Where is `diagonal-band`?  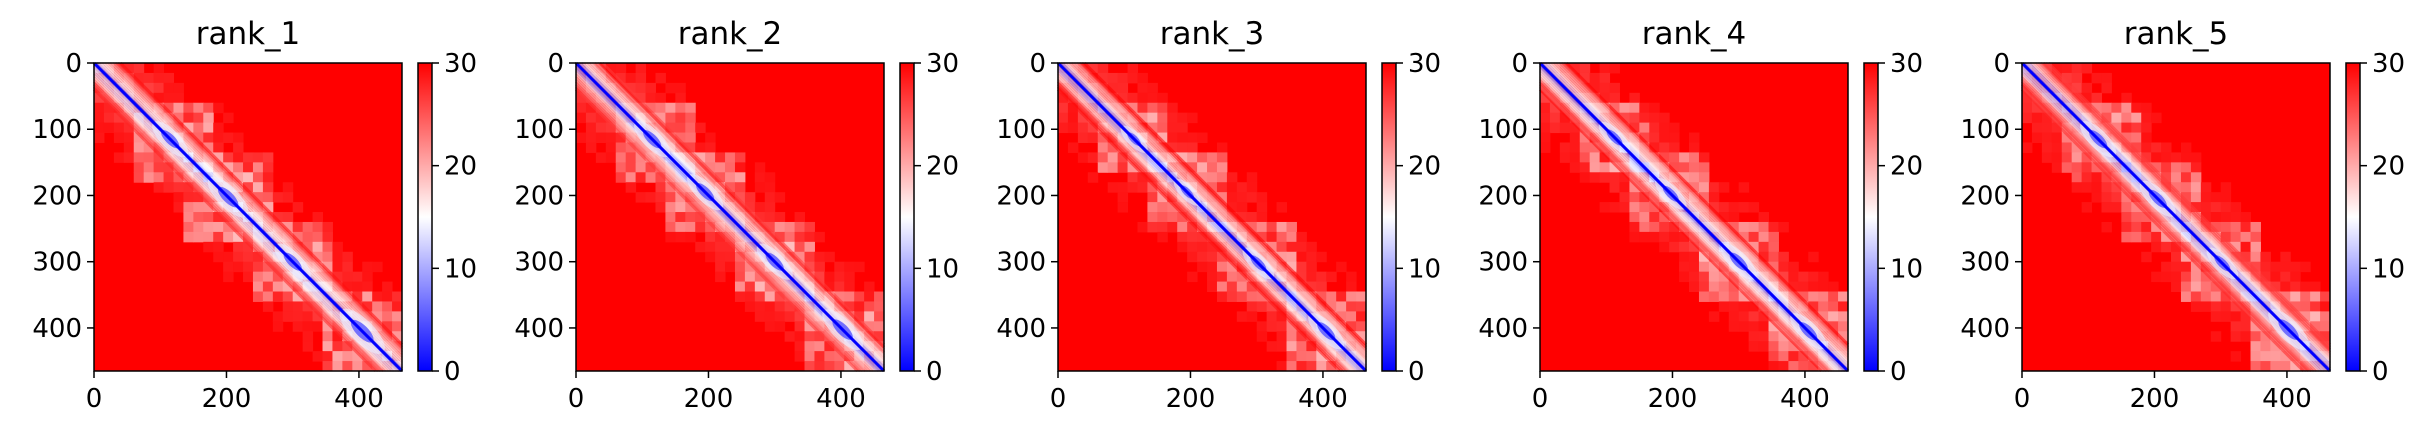
diagonal-band is located at coordinates (1223, 206).